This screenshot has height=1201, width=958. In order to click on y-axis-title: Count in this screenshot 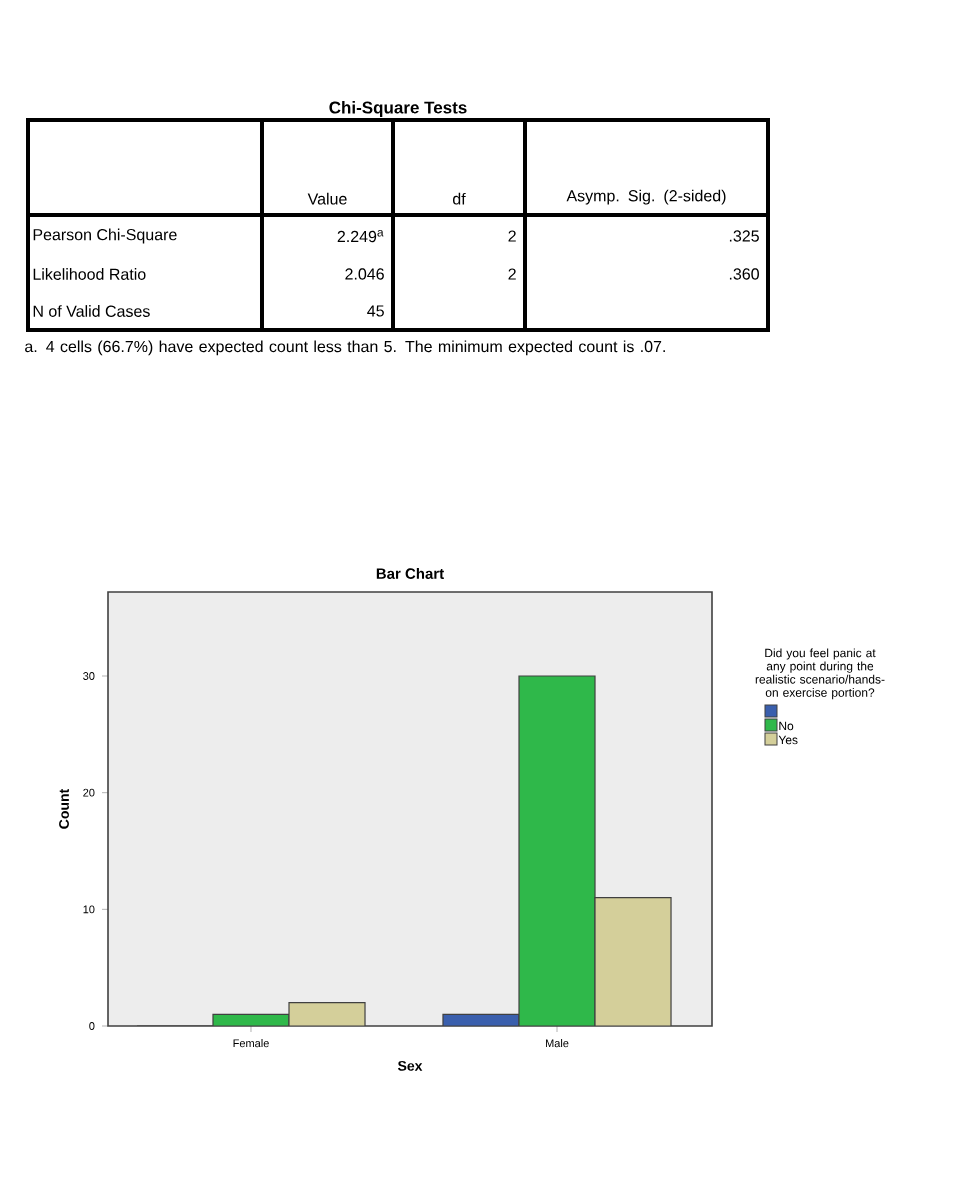, I will do `click(64, 808)`.